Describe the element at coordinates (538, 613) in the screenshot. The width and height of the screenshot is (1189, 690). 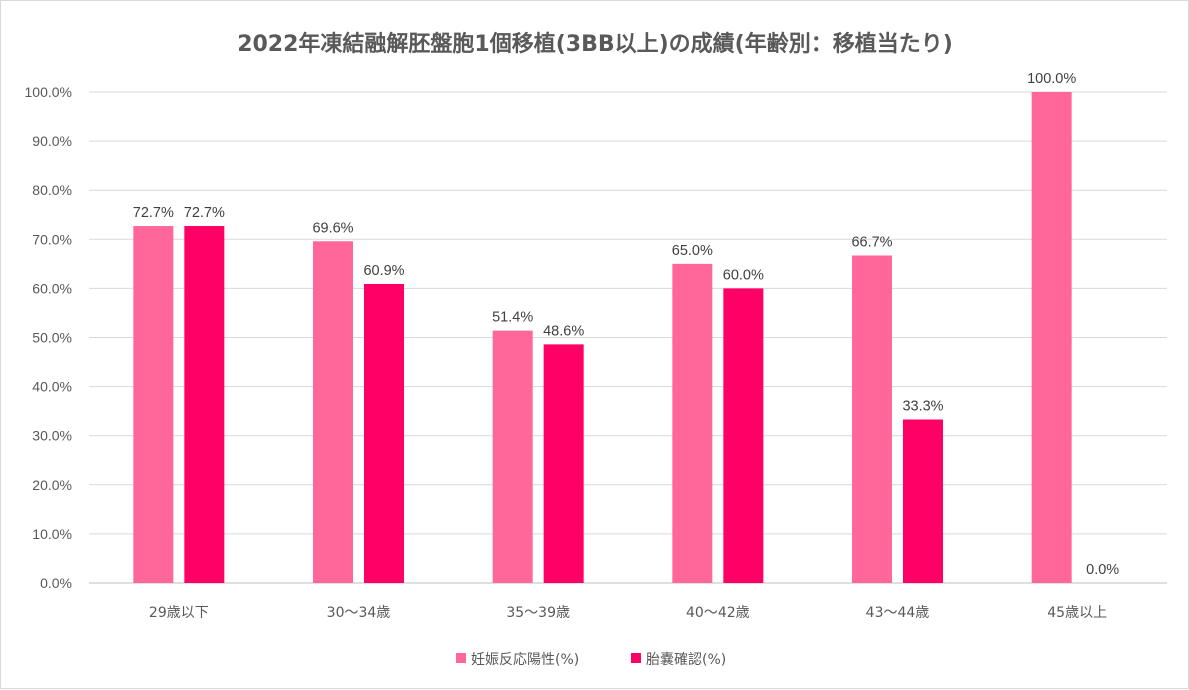
I see `x-category-label: 35～39歳` at that location.